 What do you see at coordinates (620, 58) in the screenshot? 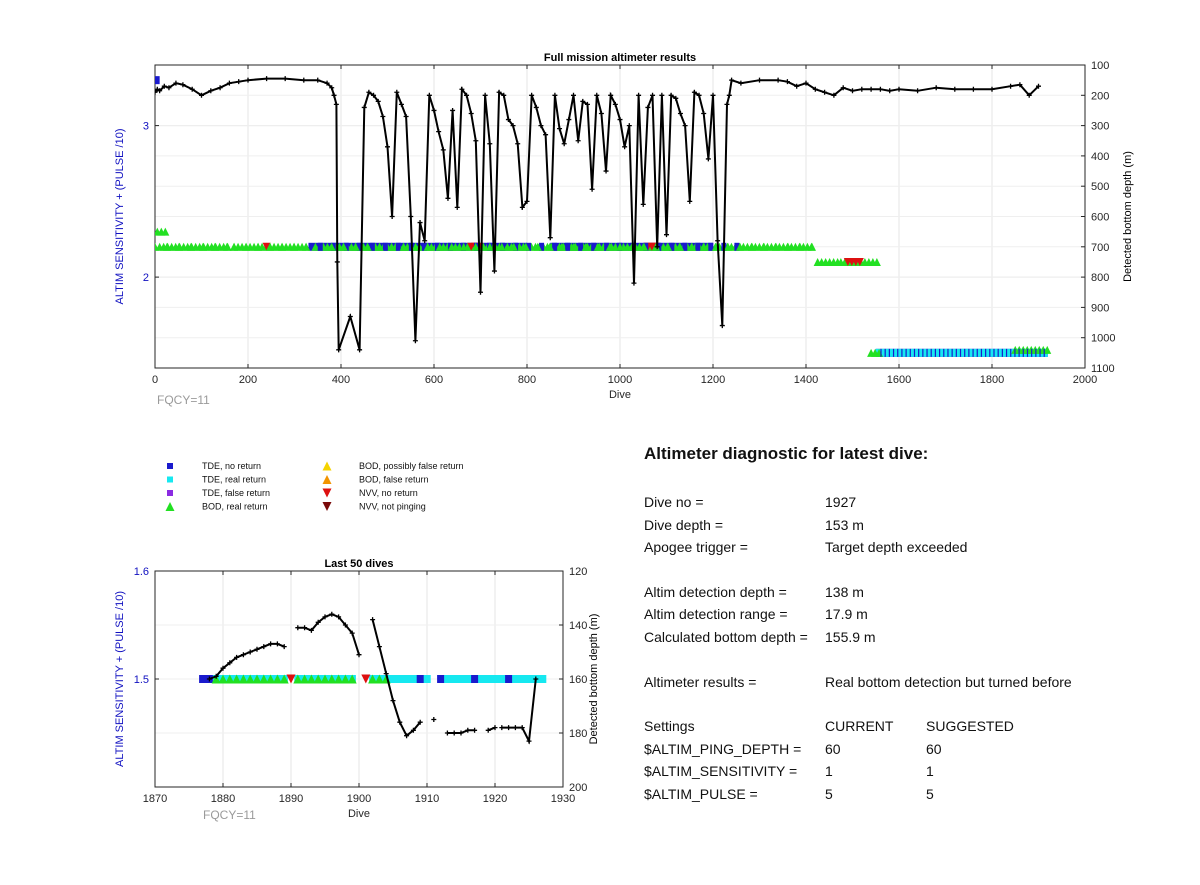
I see `chart-title: Full mission altimeter results` at bounding box center [620, 58].